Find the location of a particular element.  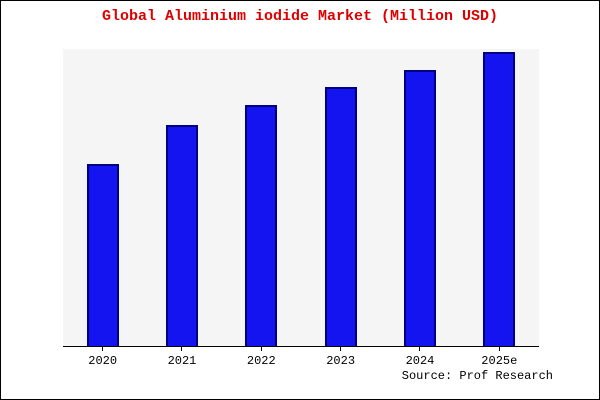

bar-2023 is located at coordinates (340, 216).